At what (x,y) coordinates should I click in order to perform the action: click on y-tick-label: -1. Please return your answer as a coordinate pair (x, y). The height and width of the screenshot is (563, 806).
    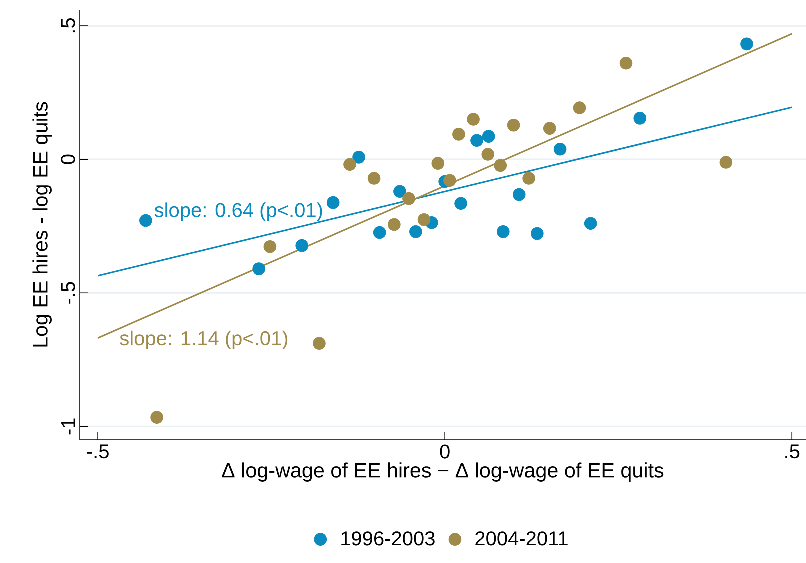
    Looking at the image, I should click on (69, 426).